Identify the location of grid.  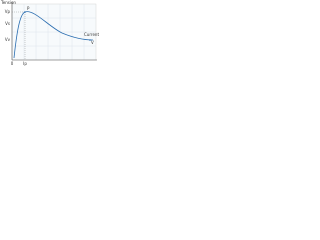
(54, 32).